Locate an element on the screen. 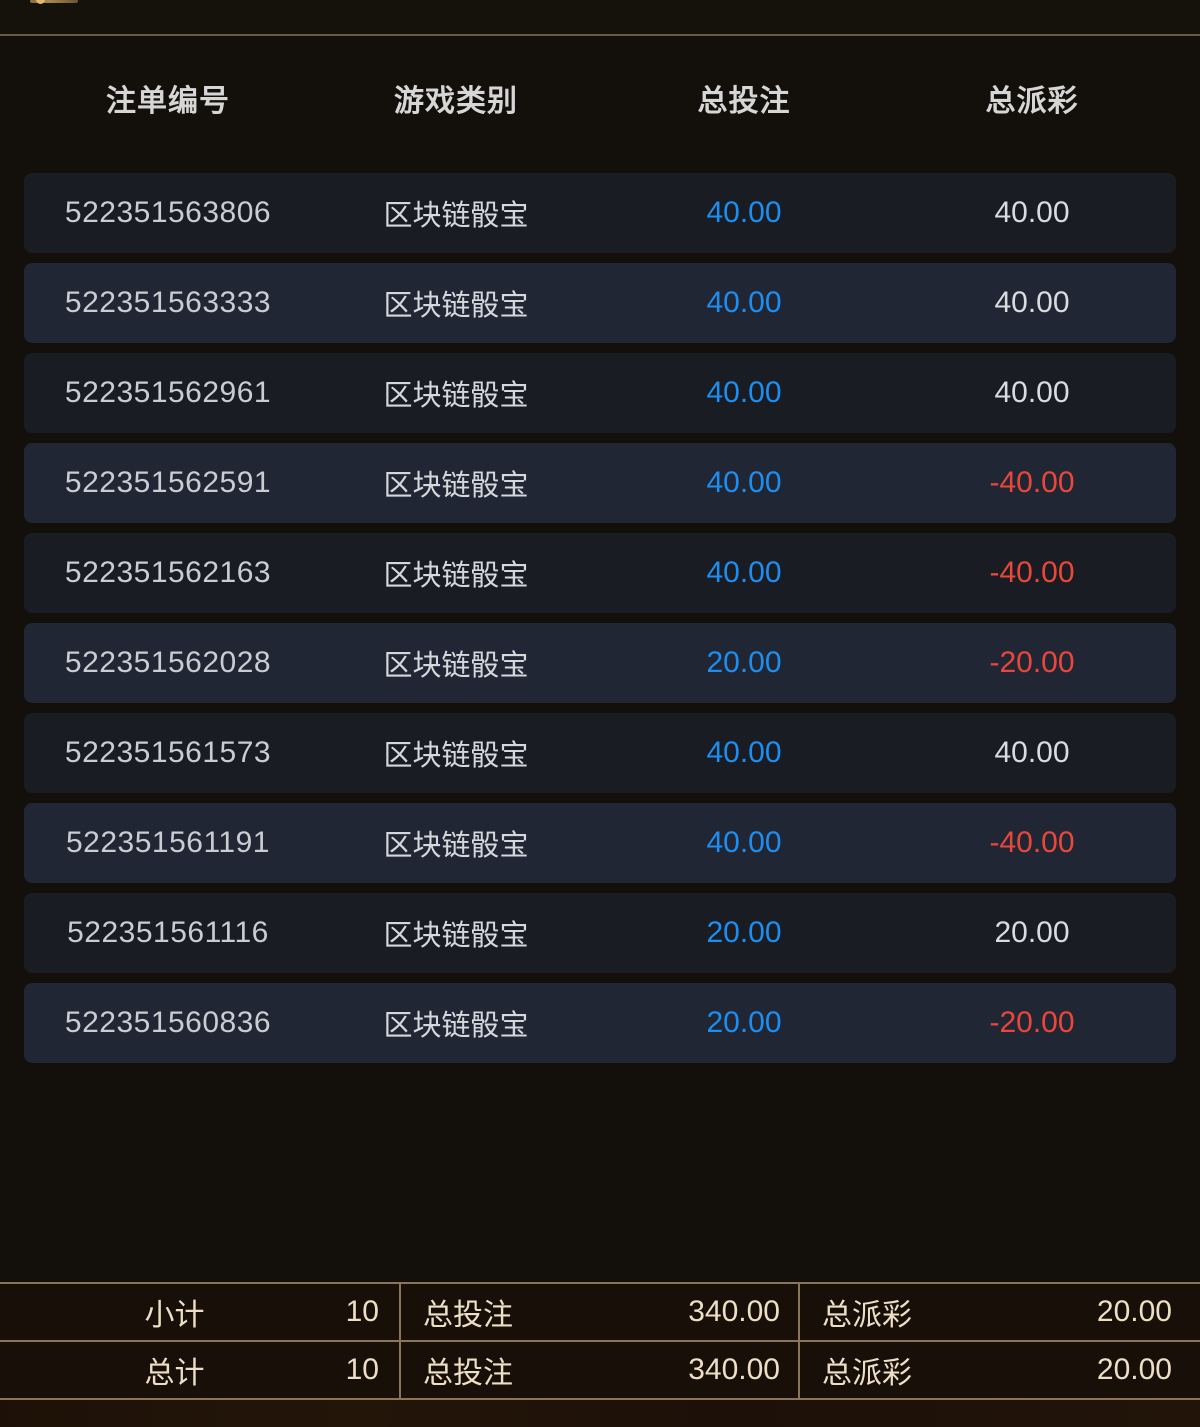 The width and height of the screenshot is (1200, 1427). bet-id-cell: 522351561191 is located at coordinates (168, 842).